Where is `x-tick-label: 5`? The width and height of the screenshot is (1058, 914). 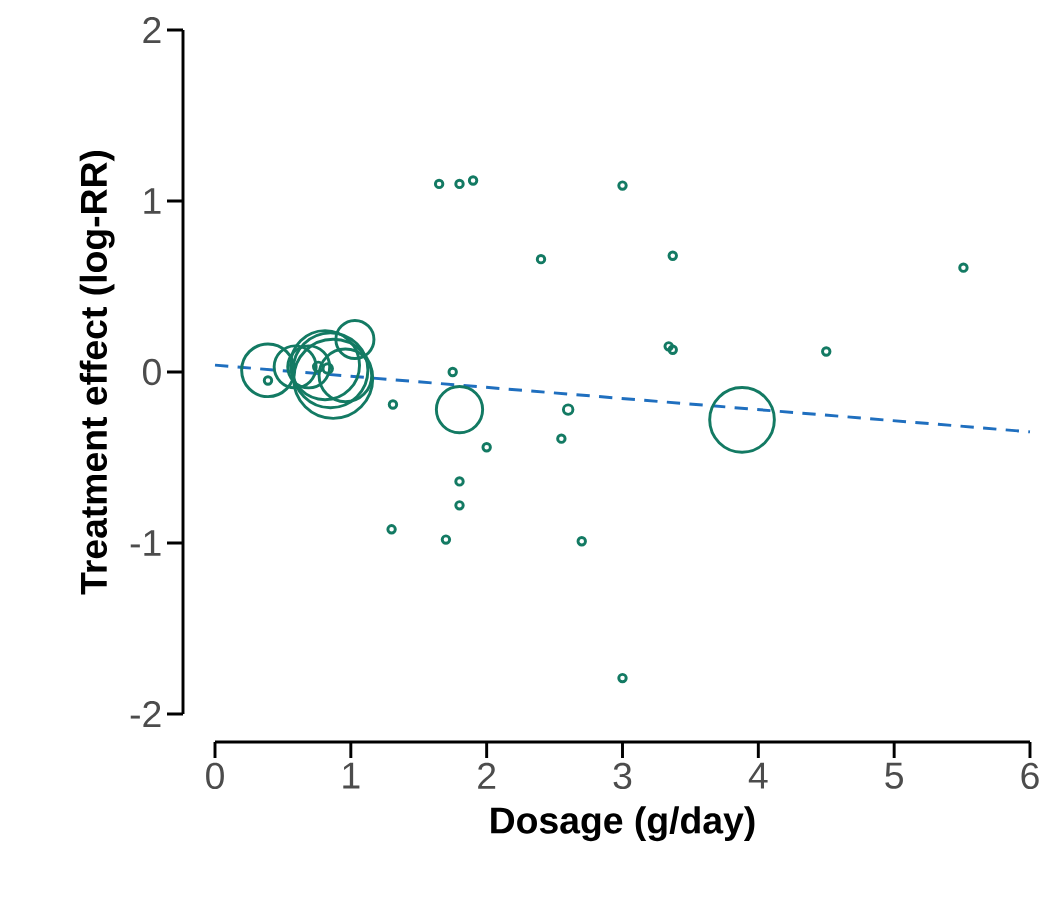
x-tick-label: 5 is located at coordinates (894, 775).